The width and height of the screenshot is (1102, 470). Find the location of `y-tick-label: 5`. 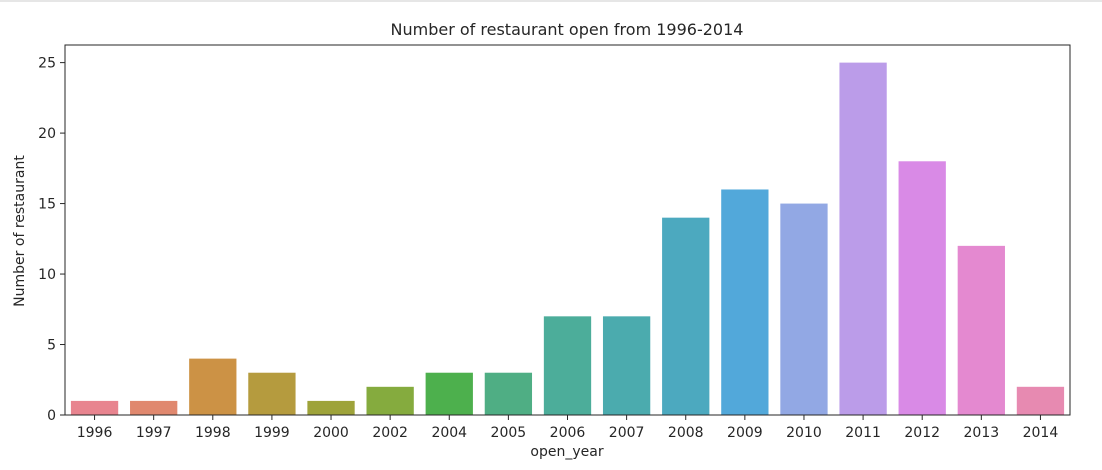

y-tick-label: 5 is located at coordinates (51, 346).